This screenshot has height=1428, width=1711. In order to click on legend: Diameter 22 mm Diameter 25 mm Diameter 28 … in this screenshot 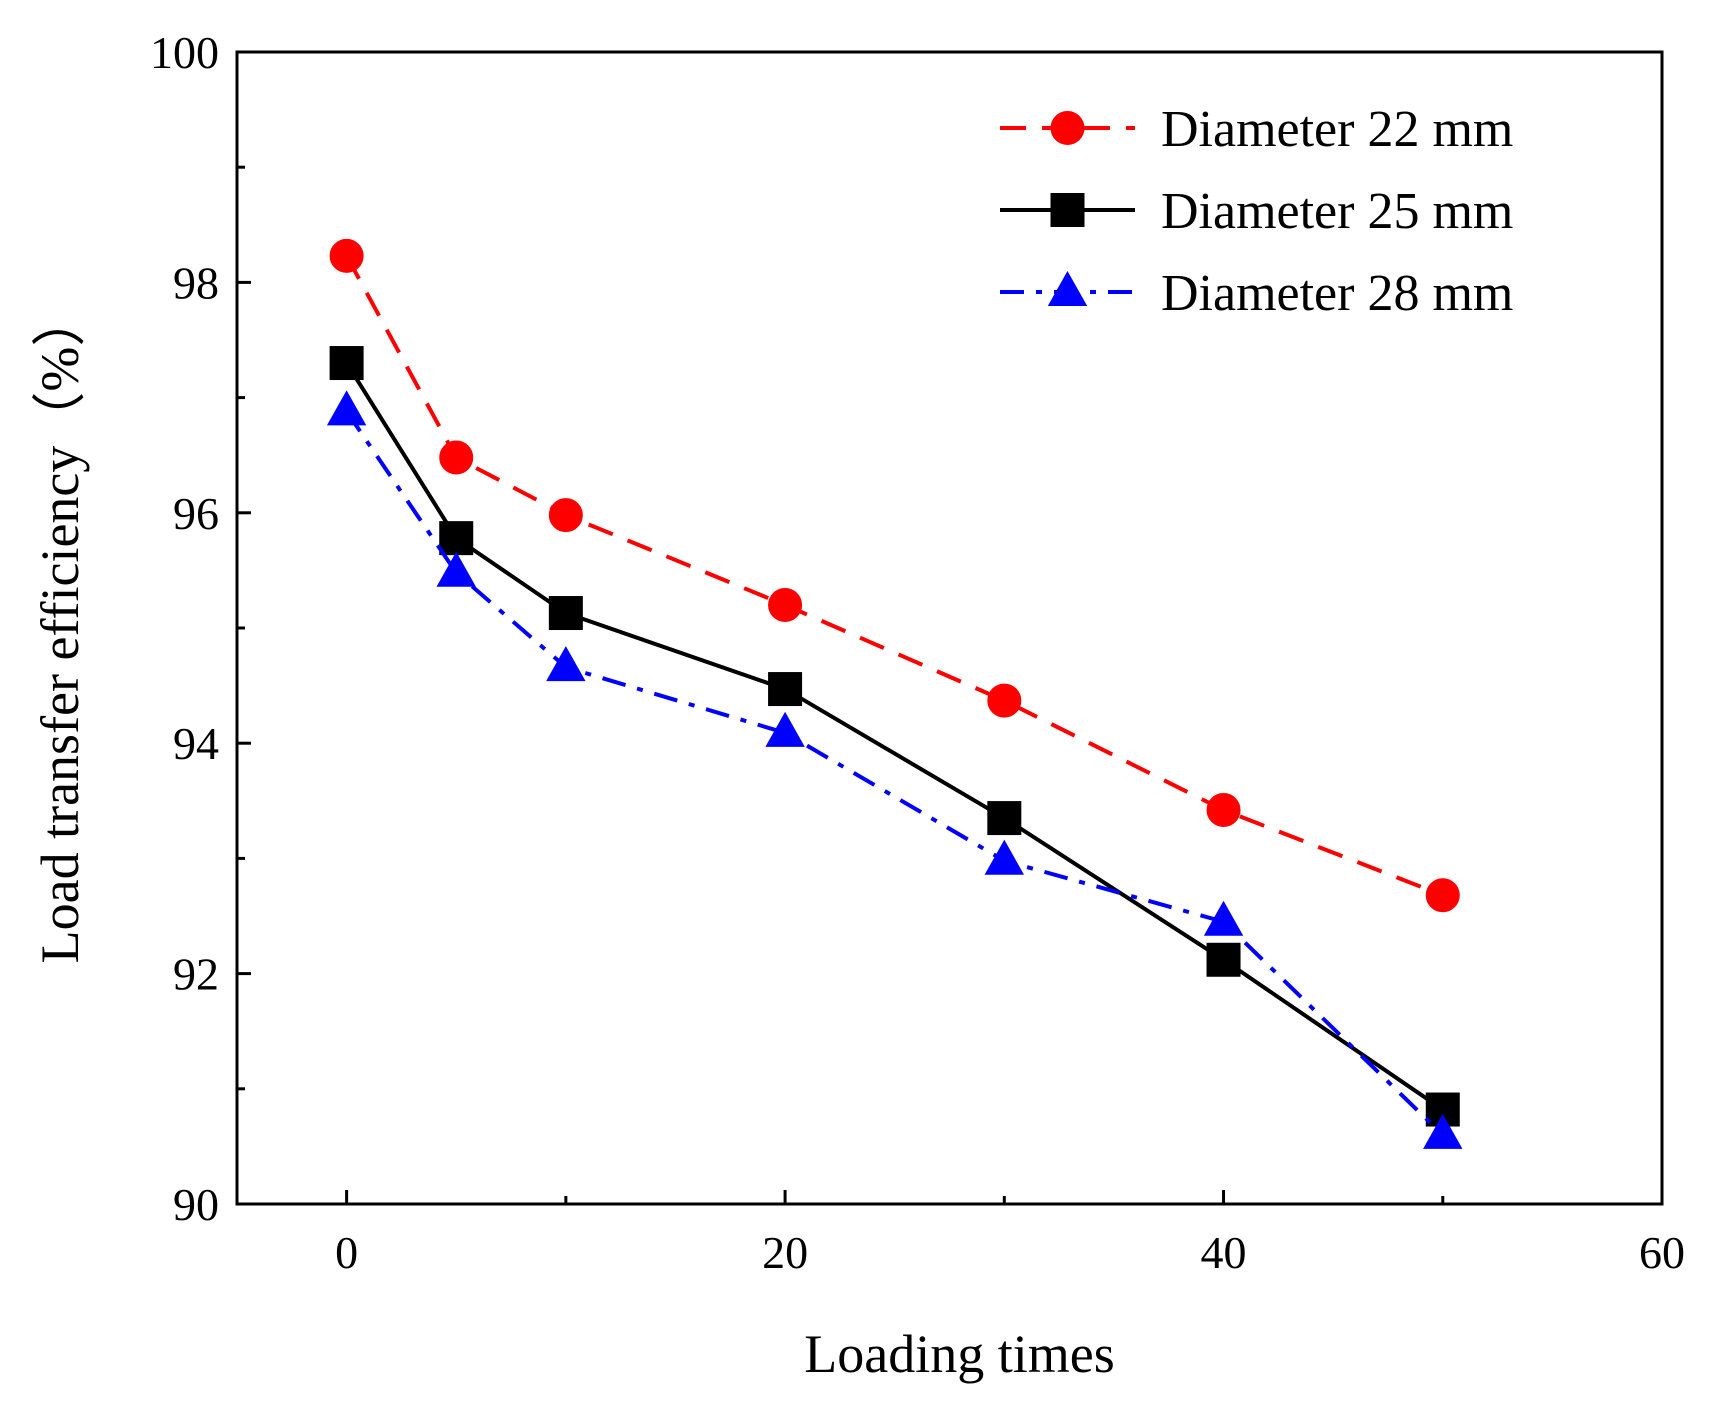, I will do `click(1256, 211)`.